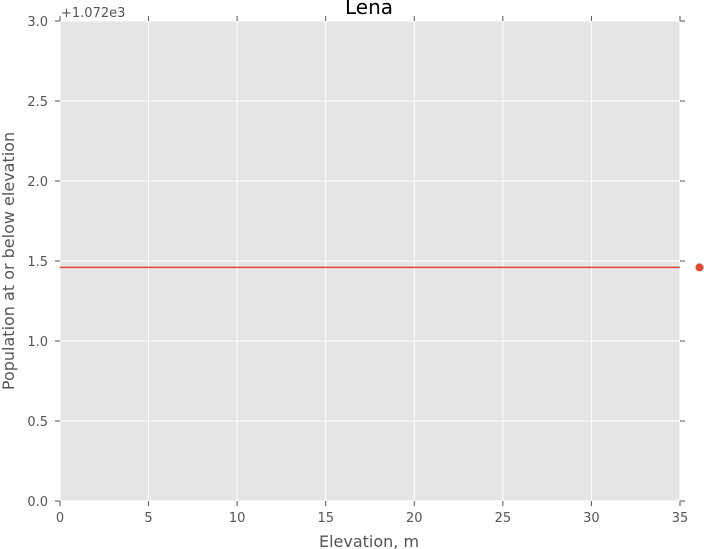  I want to click on x-tick-label: 35, so click(680, 518).